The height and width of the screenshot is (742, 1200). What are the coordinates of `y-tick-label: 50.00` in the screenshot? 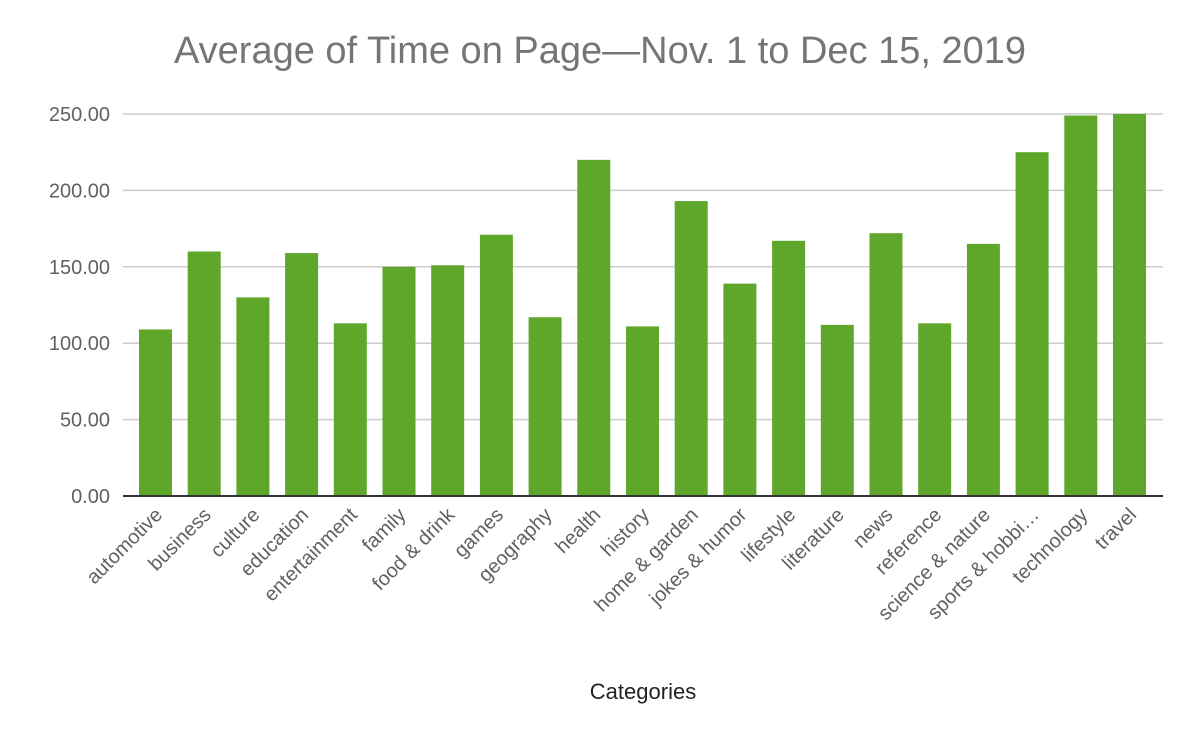 It's located at (85, 421).